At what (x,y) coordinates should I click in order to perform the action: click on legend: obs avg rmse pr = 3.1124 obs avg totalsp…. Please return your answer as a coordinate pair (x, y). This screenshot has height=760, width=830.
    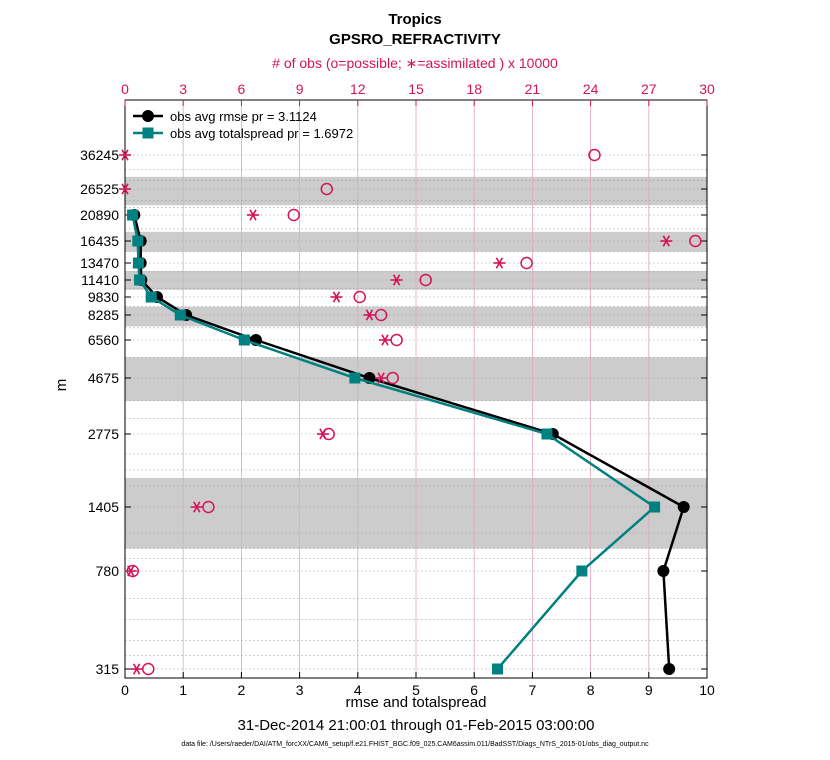
    Looking at the image, I should click on (243, 125).